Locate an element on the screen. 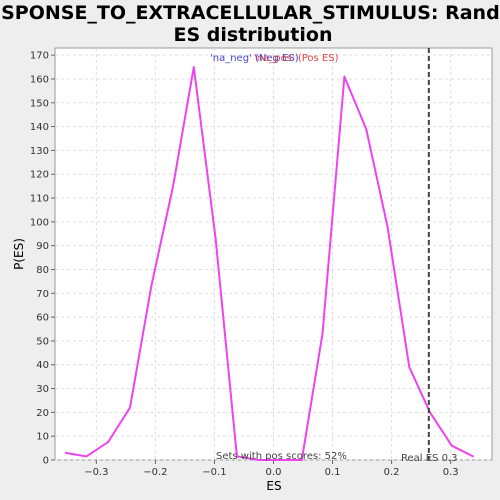 The image size is (500, 500). legend-entry-pos: 'na_pos' (Pos ES) is located at coordinates (296, 58).